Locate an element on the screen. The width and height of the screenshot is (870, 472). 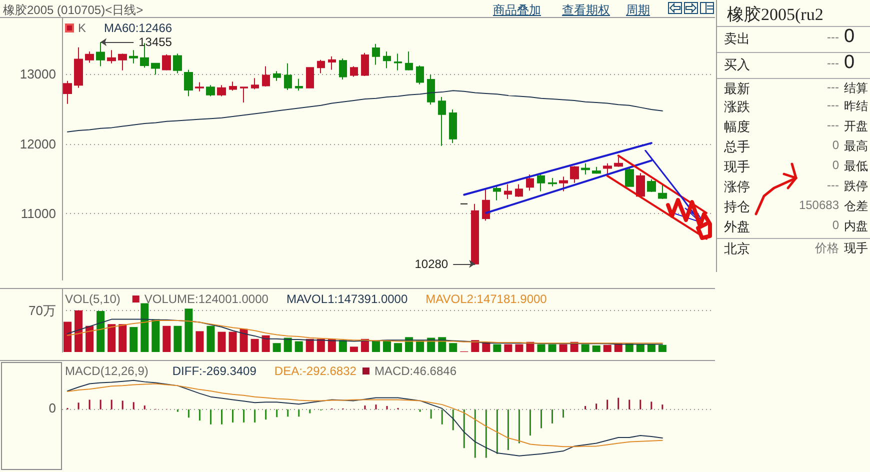
text: 跌停 is located at coordinates (856, 186).